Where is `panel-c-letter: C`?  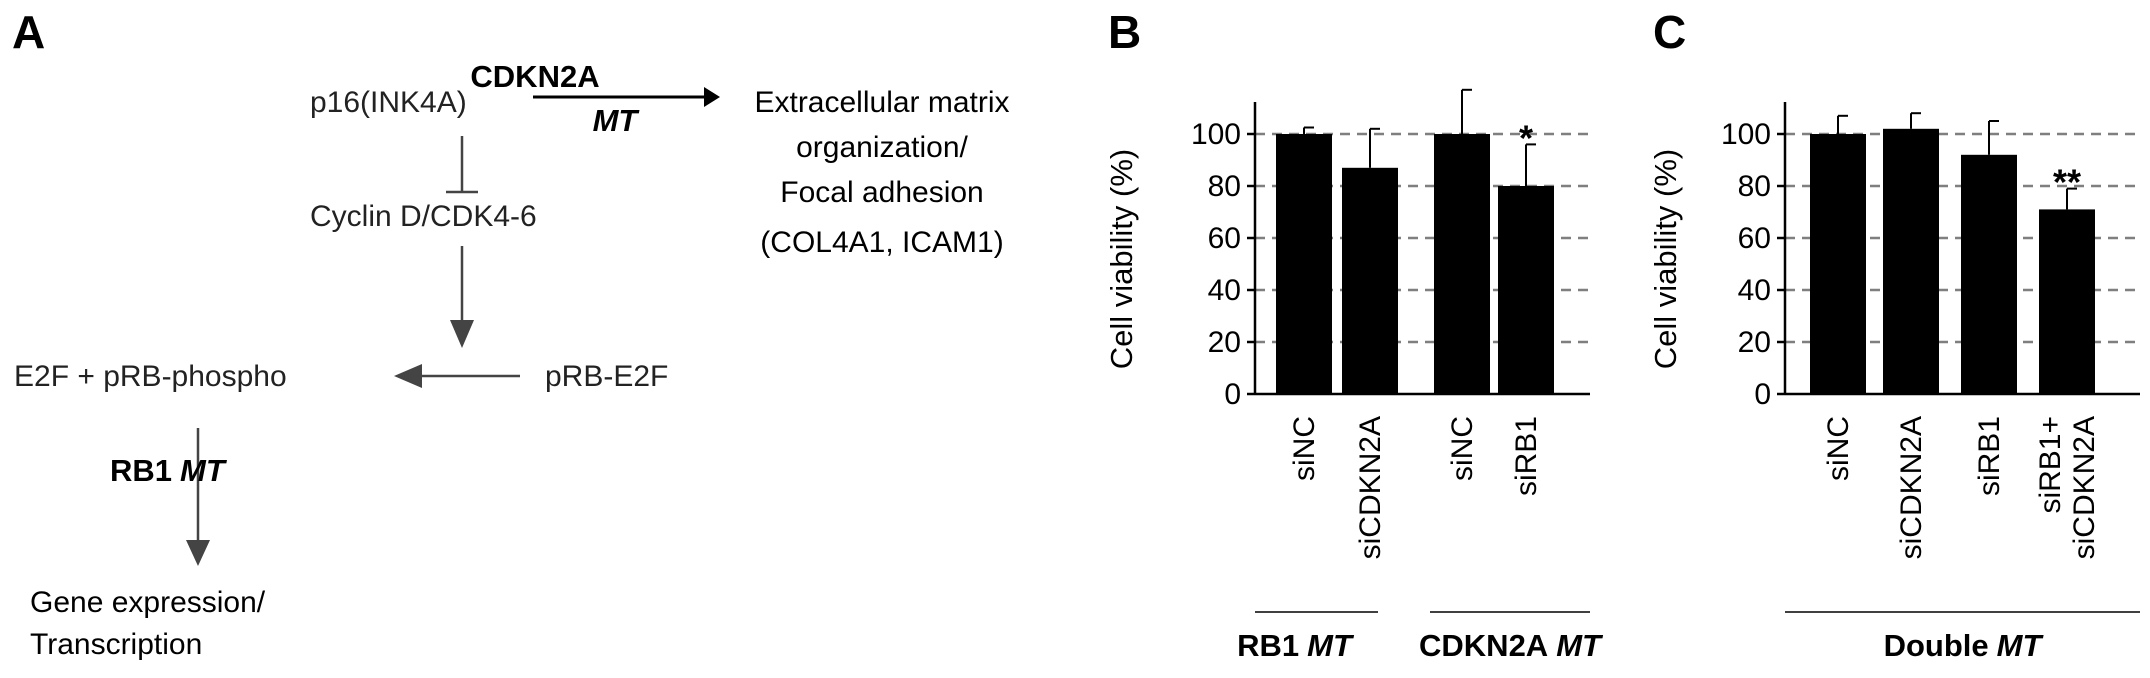 panel-c-letter: C is located at coordinates (1669, 32).